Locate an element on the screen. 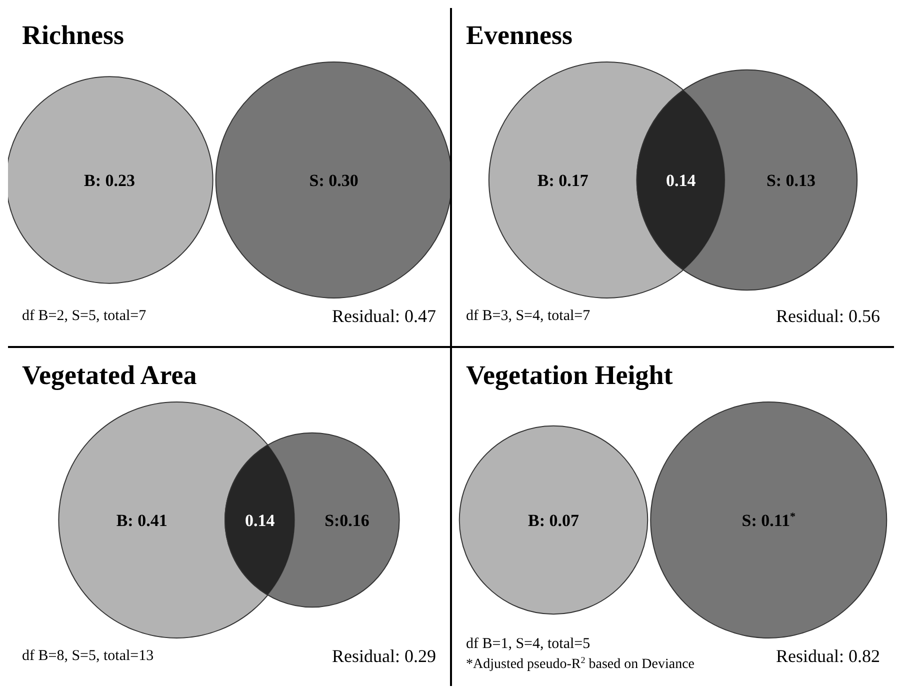  data-label: B: 0.07 is located at coordinates (554, 520).